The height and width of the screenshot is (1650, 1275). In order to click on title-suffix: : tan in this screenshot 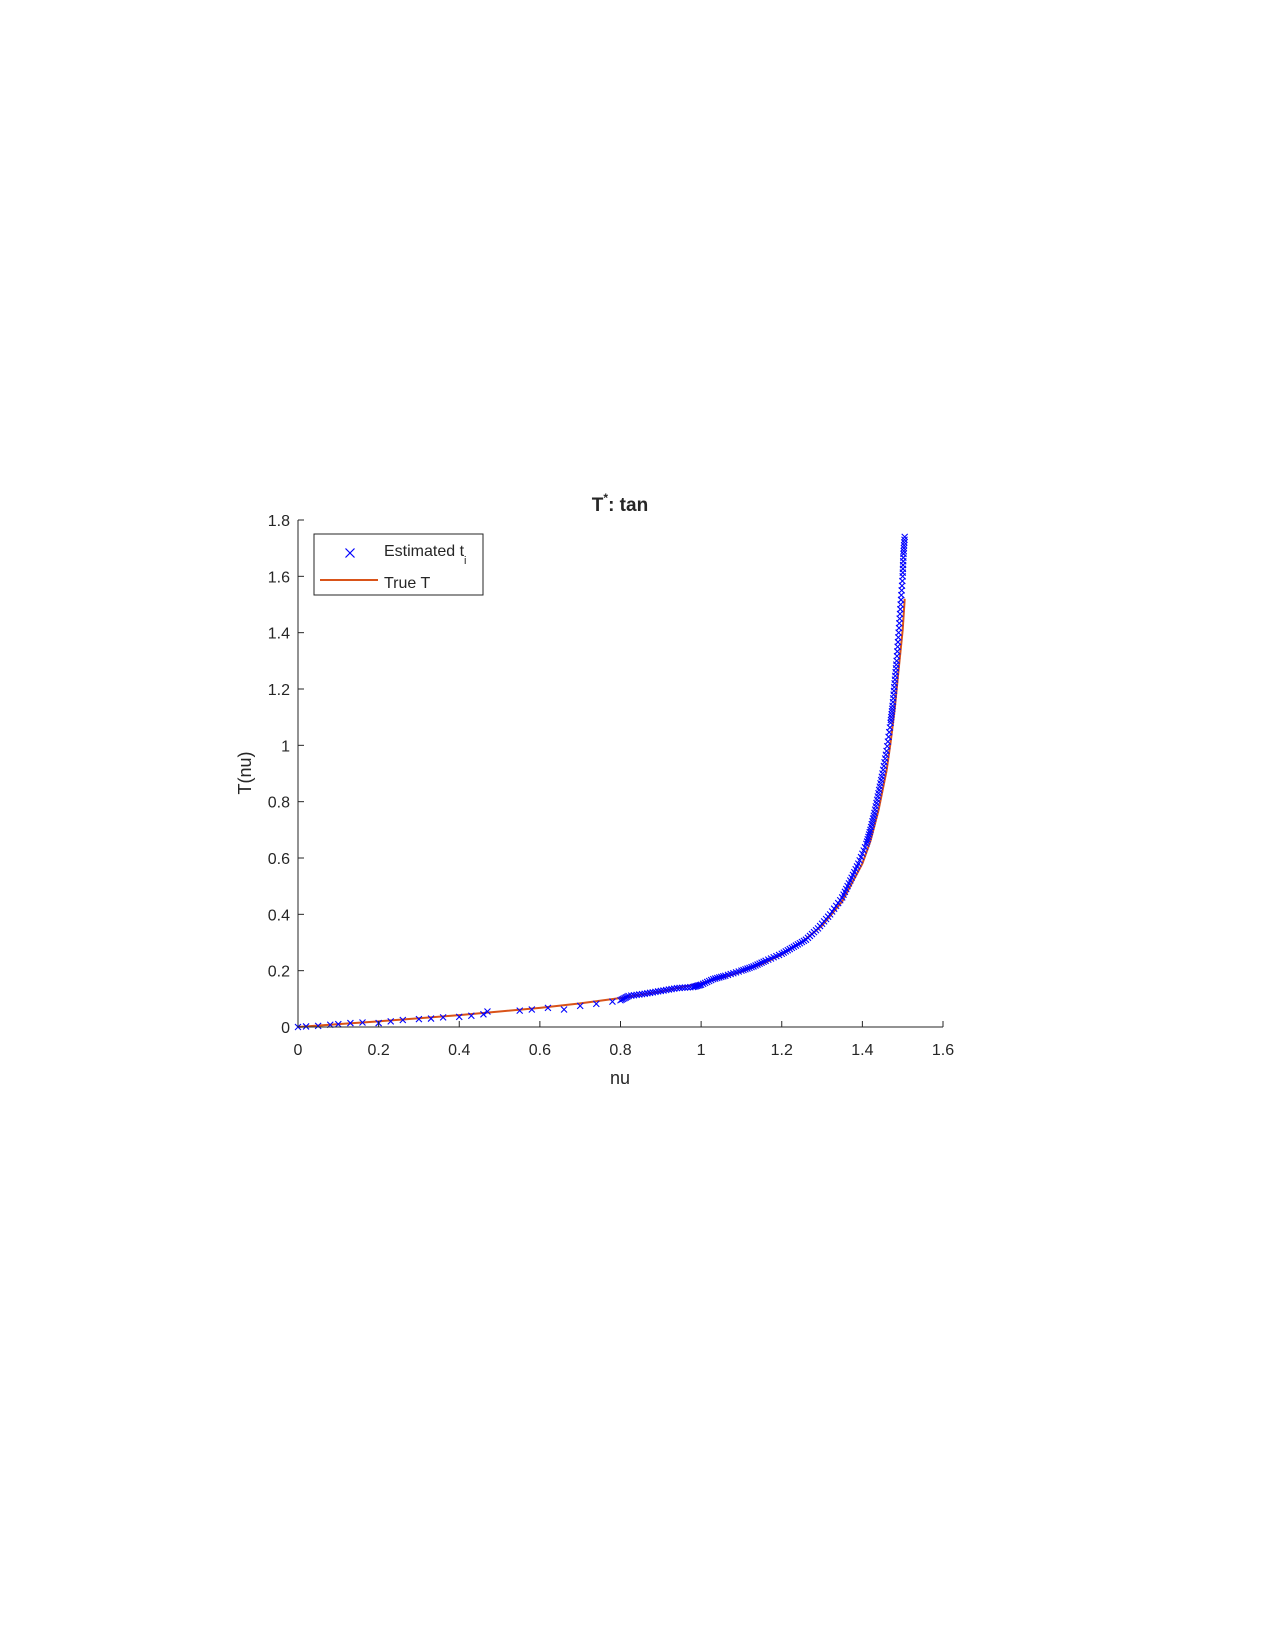, I will do `click(628, 505)`.